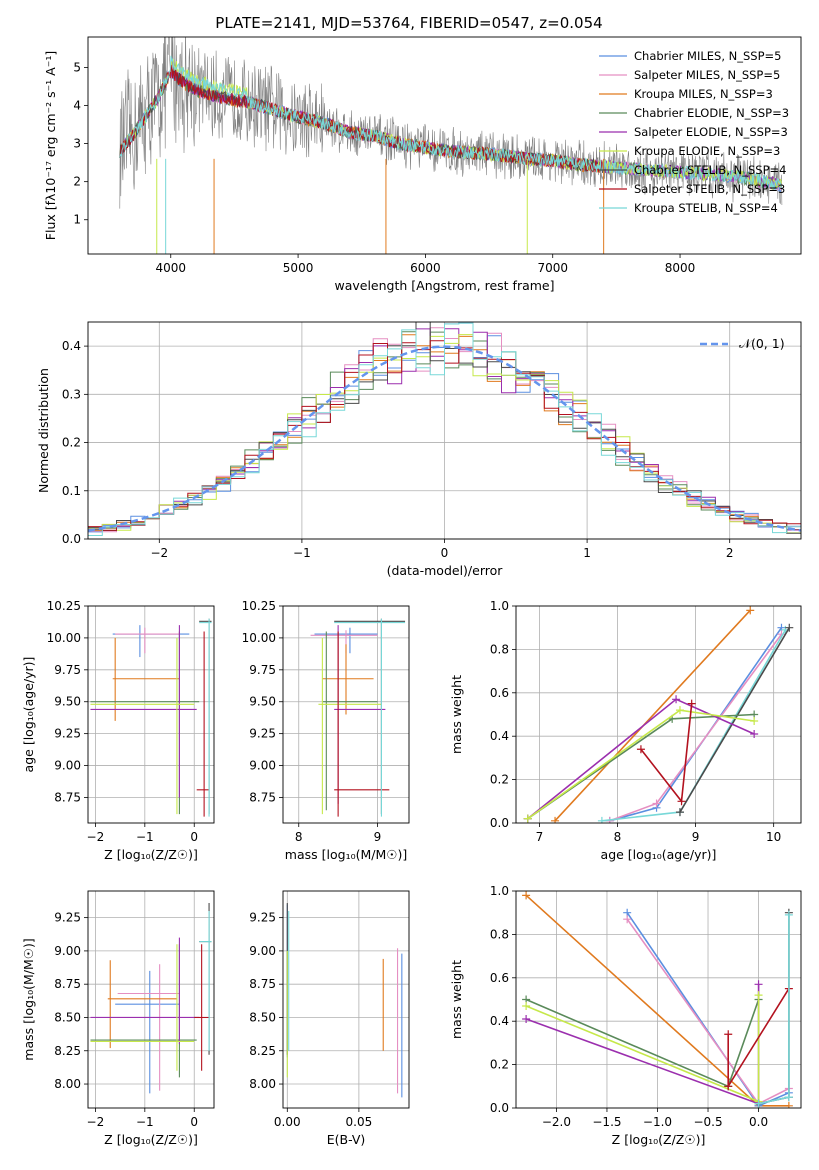 The height and width of the screenshot is (1170, 819). Describe the element at coordinates (77, 106) in the screenshot. I see `y-tick-label: 4` at that location.